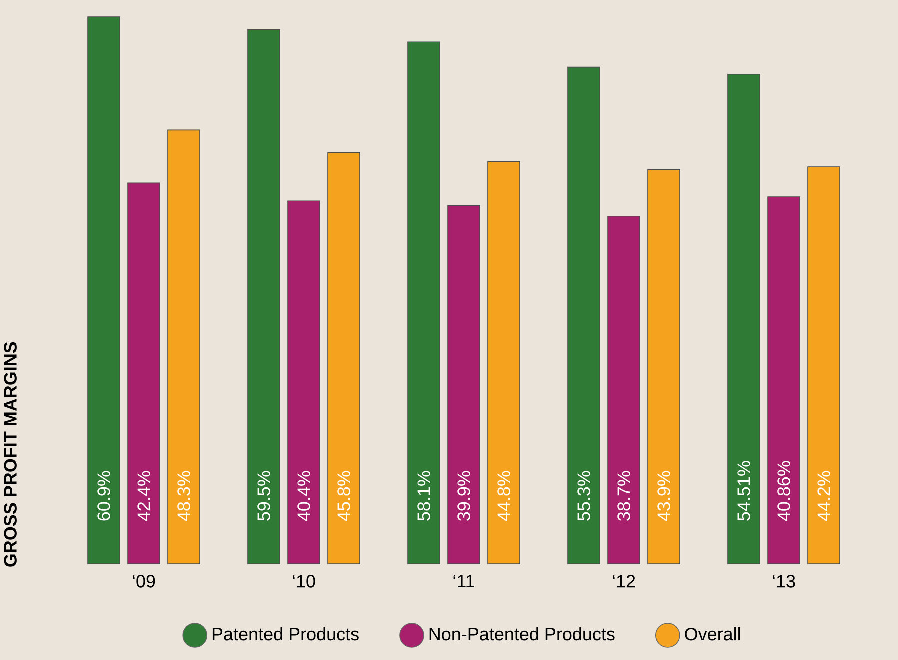 The image size is (898, 660). I want to click on x-tick-label: ‘10, so click(304, 581).